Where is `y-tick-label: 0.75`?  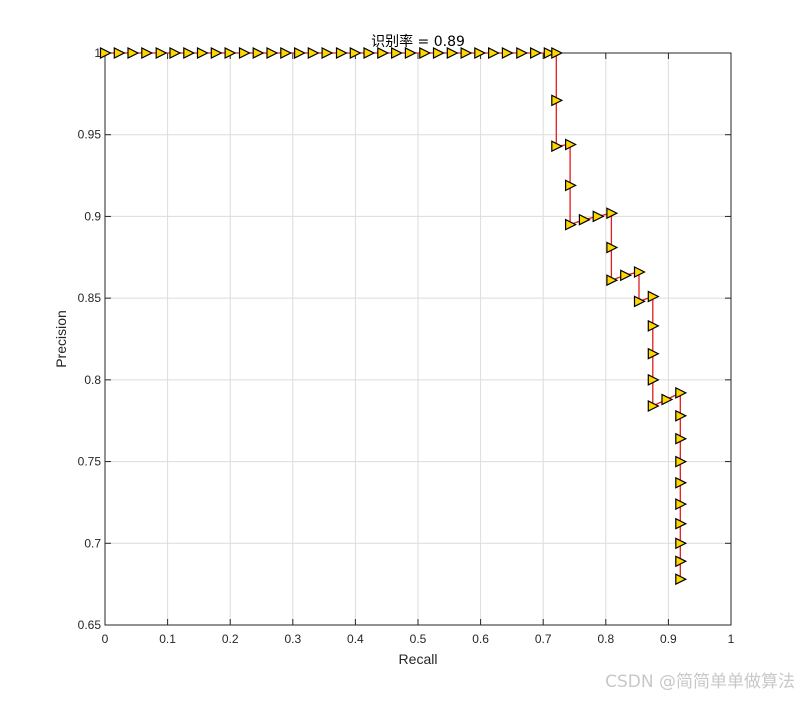 y-tick-label: 0.75 is located at coordinates (90, 462).